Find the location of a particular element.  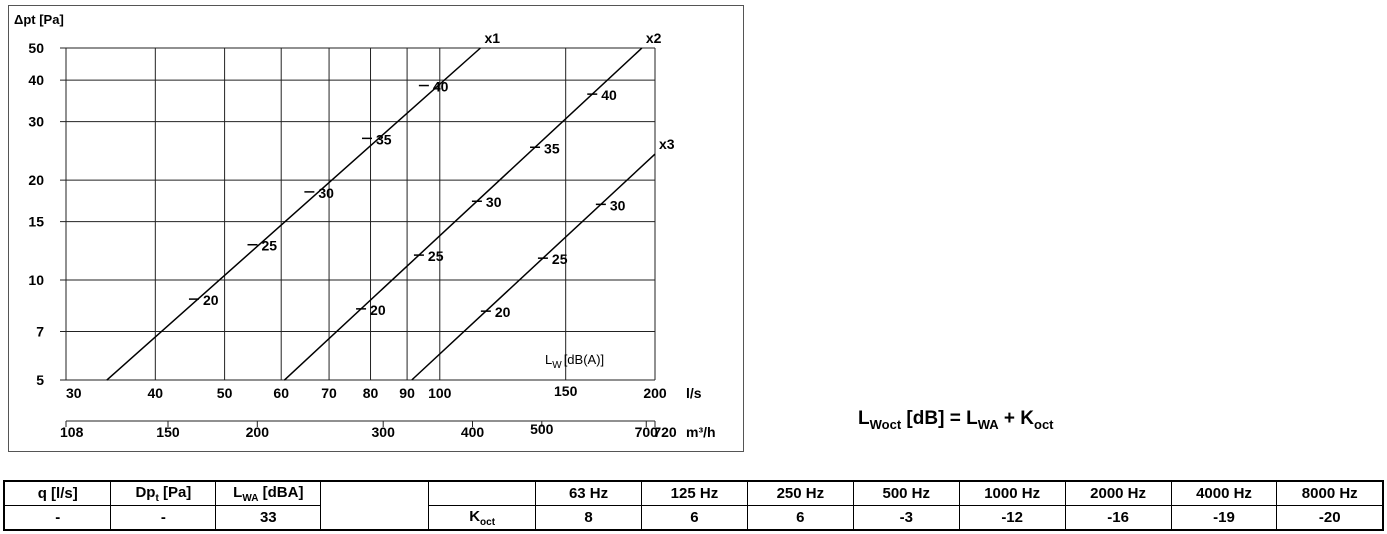

lw-unit-label: LW [dB(A)] is located at coordinates (574, 361).